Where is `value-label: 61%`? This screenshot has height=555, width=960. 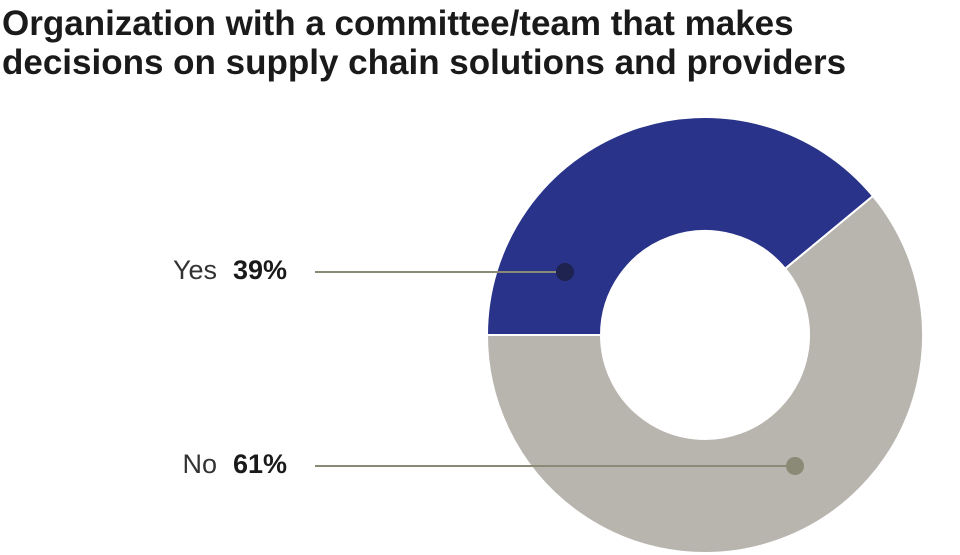 value-label: 61% is located at coordinates (260, 464).